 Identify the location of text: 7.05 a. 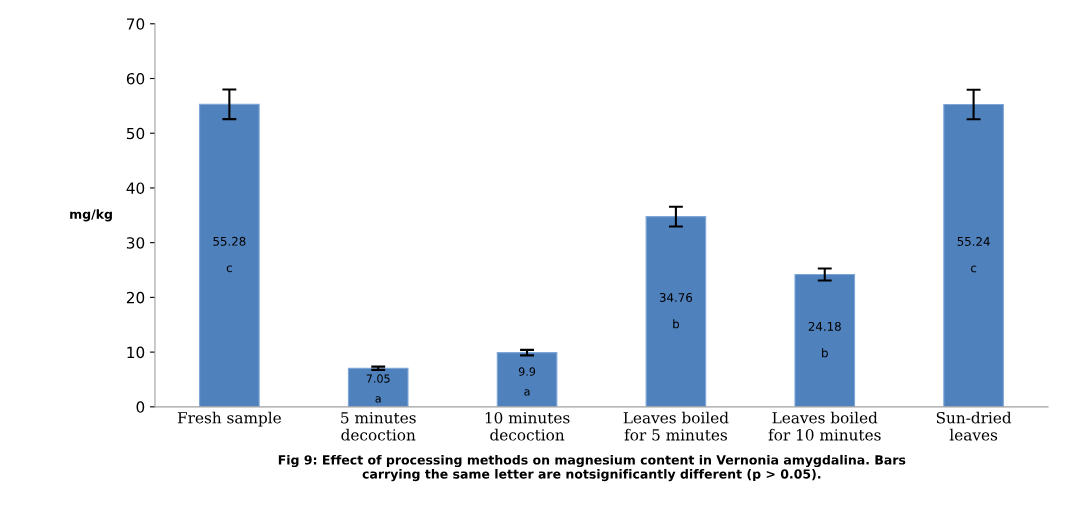
(378, 388).